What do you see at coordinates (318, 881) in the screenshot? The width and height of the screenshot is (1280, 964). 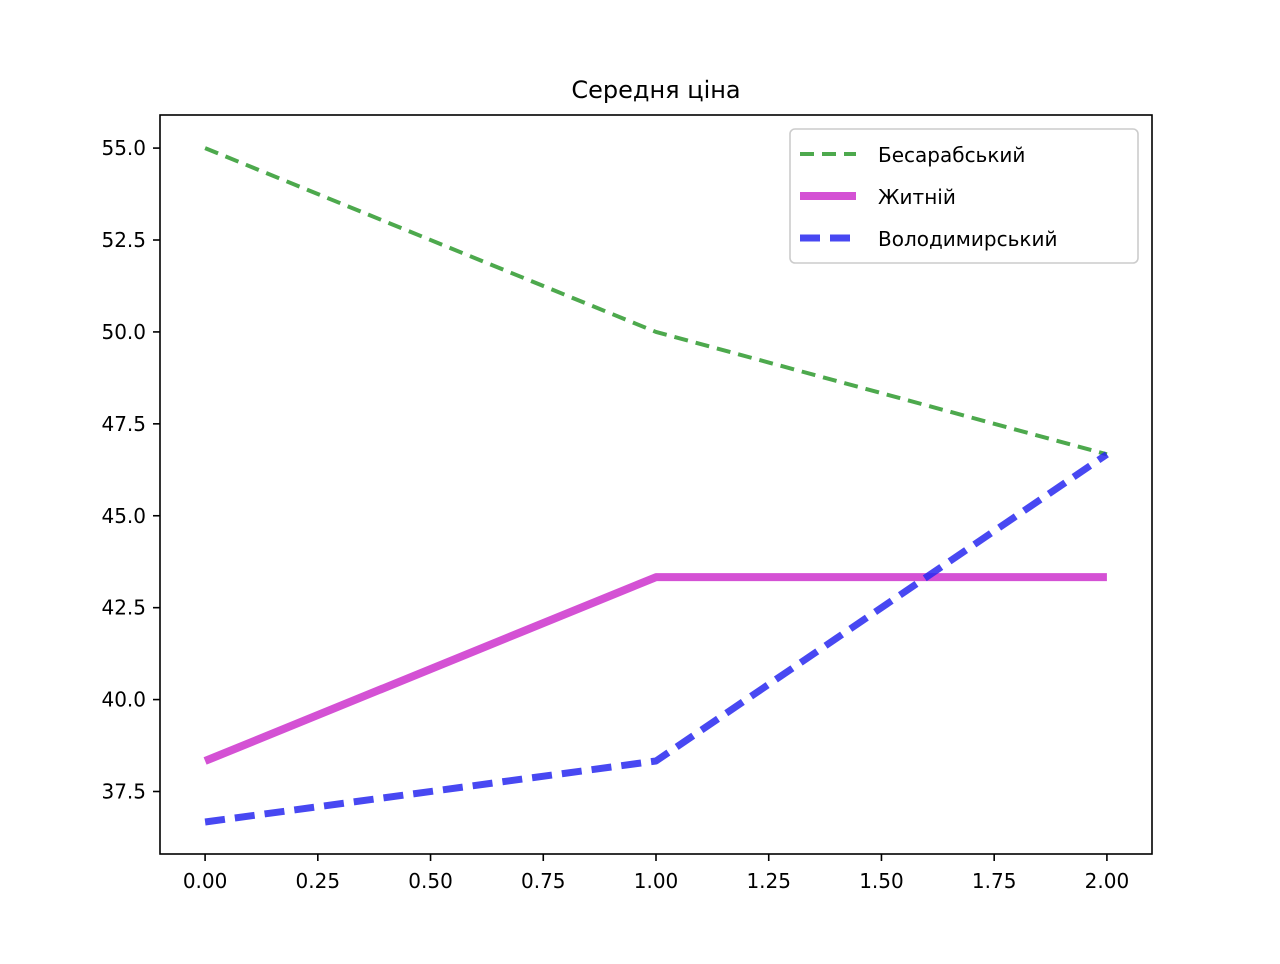 I see `x-tick-label: 0.25` at bounding box center [318, 881].